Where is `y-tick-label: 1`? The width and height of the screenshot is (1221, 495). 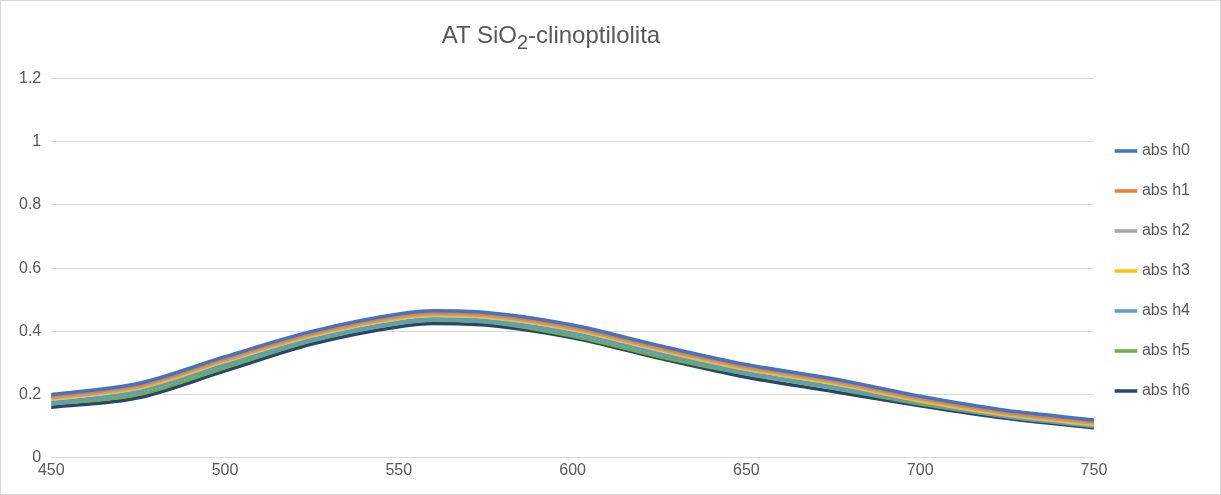 y-tick-label: 1 is located at coordinates (37, 141).